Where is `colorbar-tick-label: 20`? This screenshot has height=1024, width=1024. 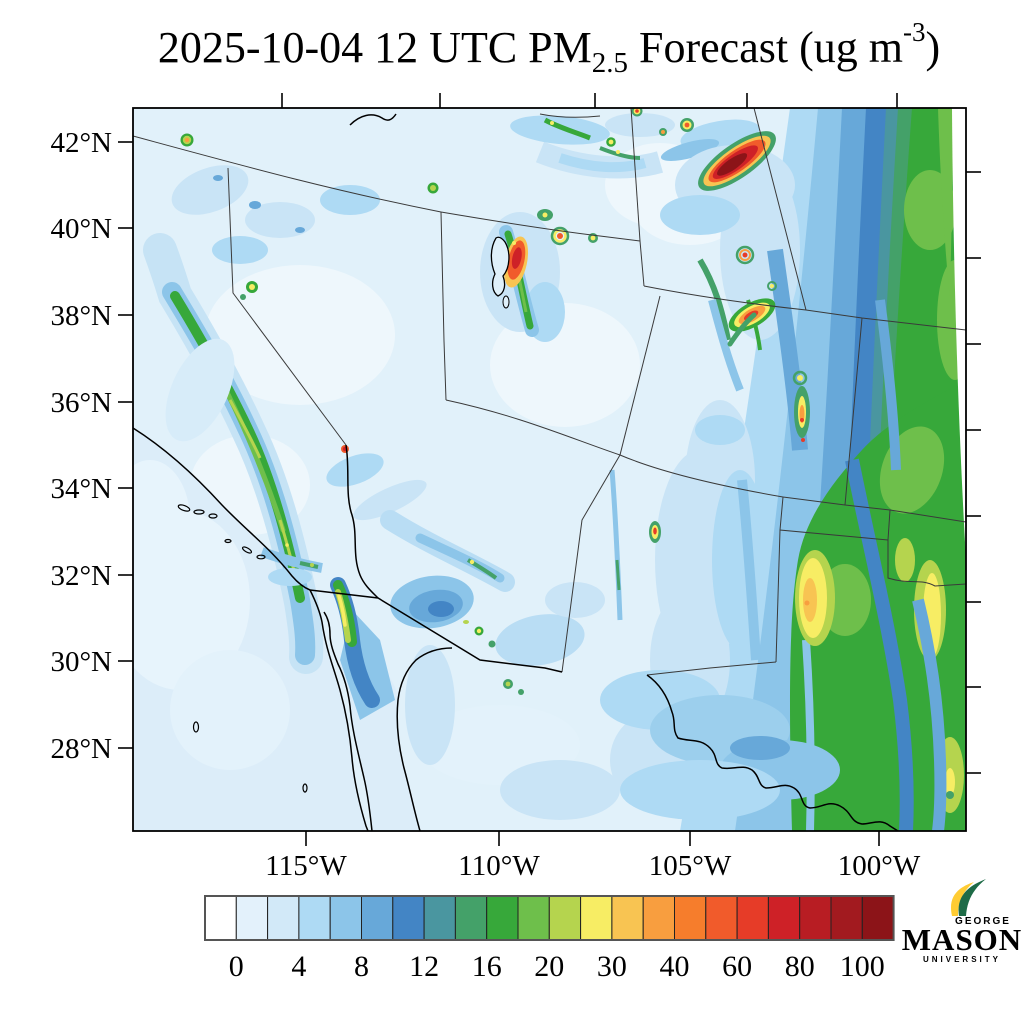
colorbar-tick-label: 20 is located at coordinates (549, 966).